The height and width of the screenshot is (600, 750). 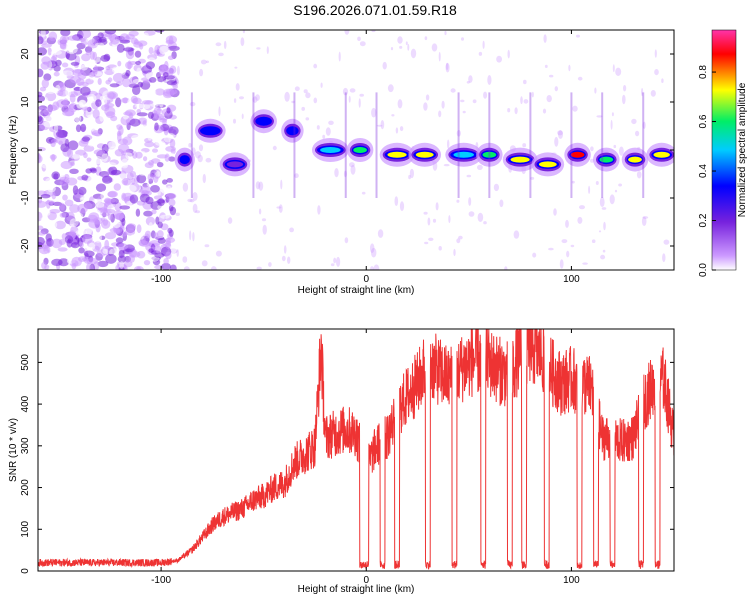 What do you see at coordinates (703, 171) in the screenshot?
I see `colorbar-tick-label: 0.4` at bounding box center [703, 171].